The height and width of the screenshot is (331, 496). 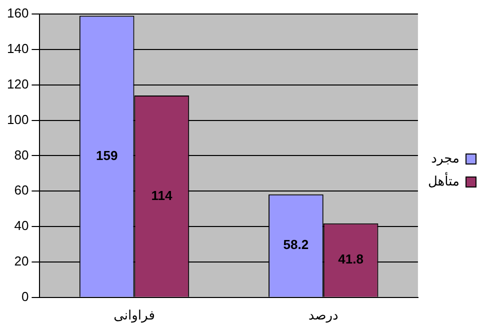 I want to click on y-tick-label: 0, so click(x=25, y=296).